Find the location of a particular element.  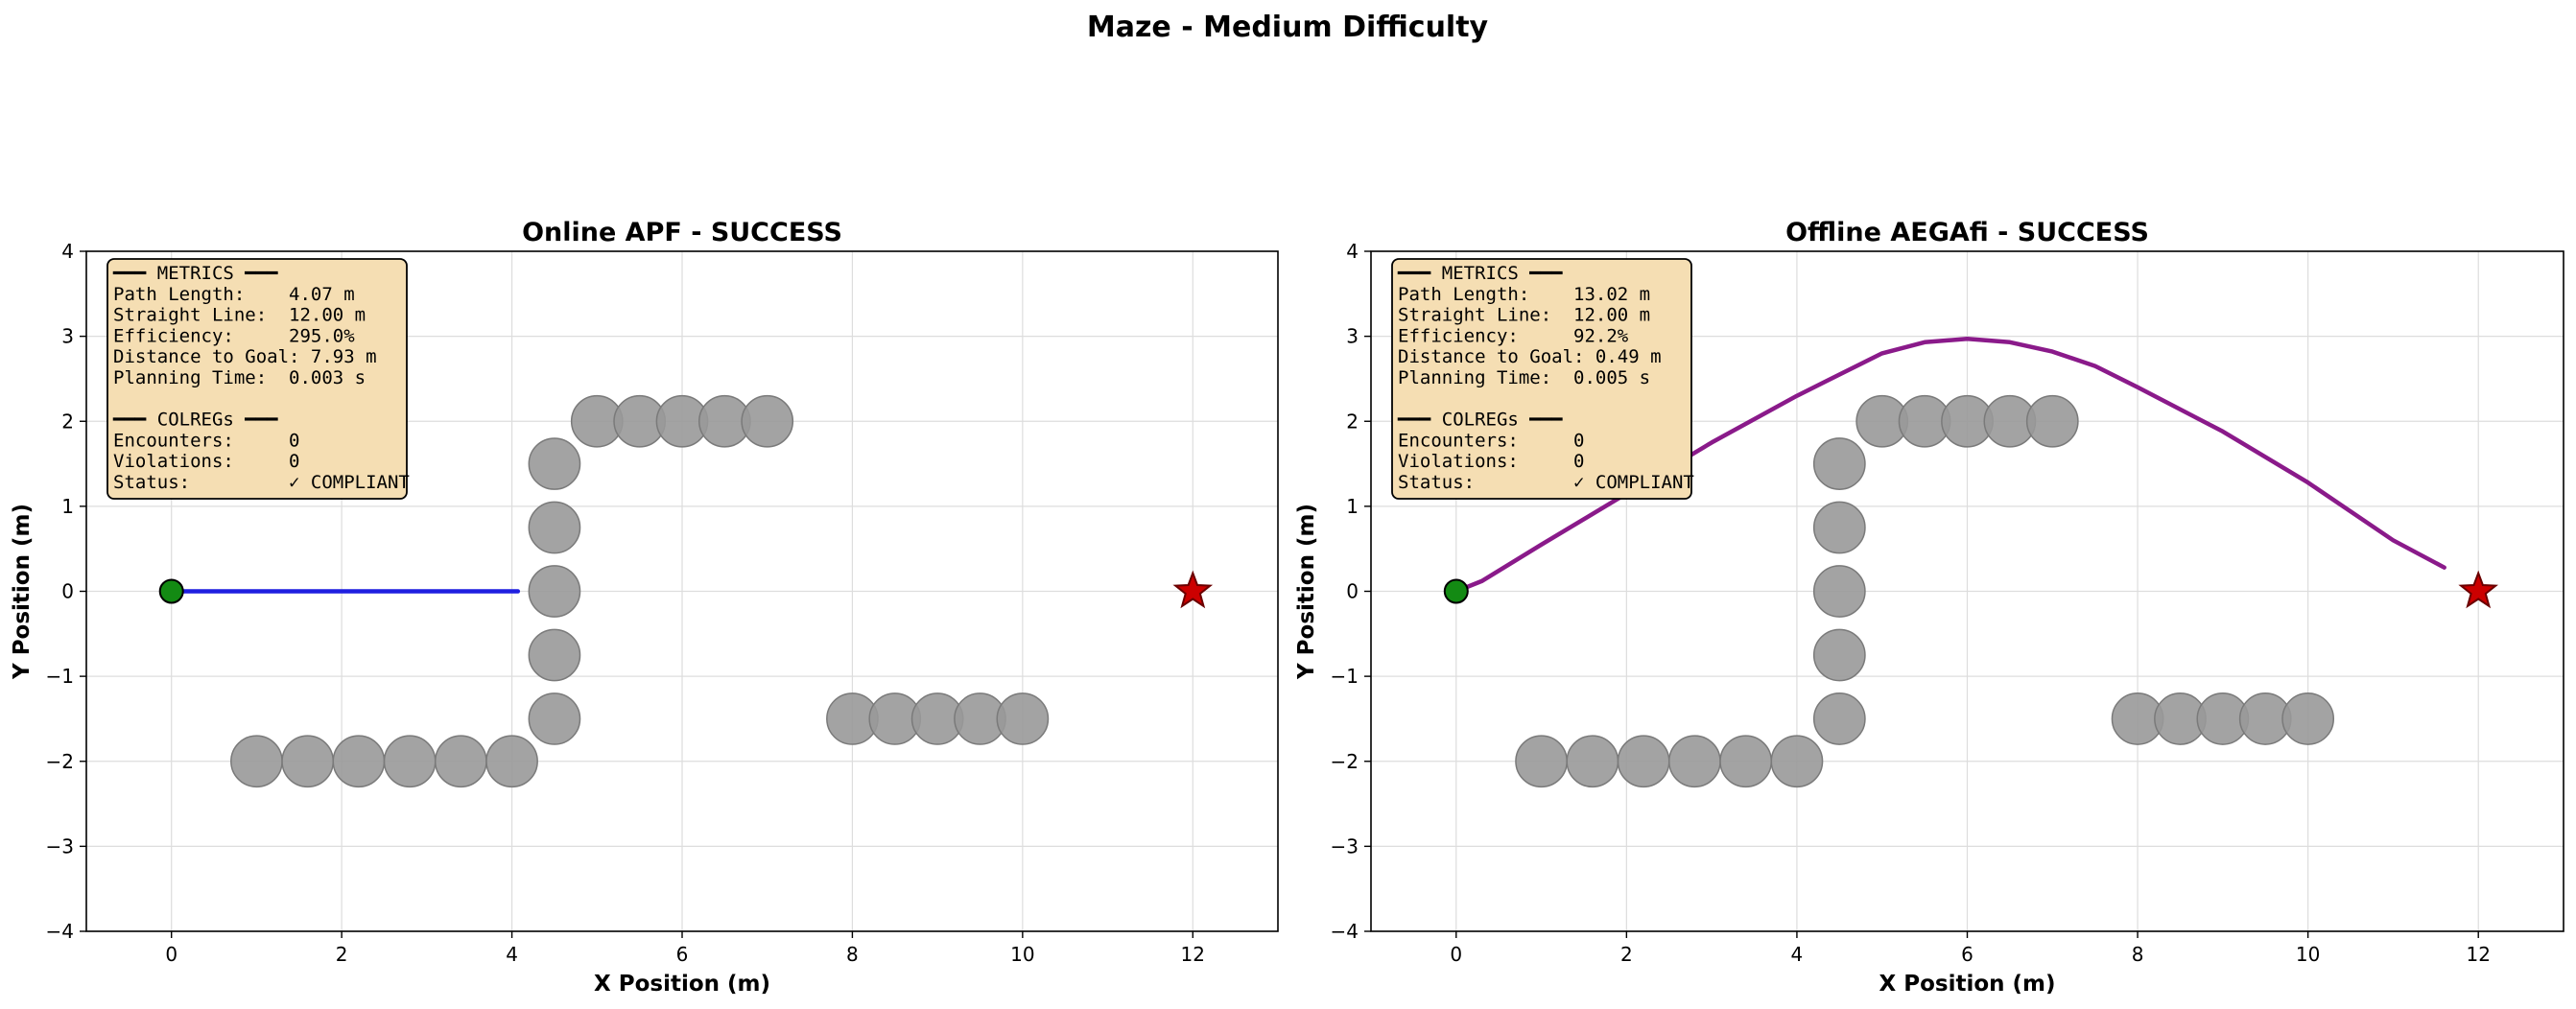

metrics-line: Planning Time: 0.005 s is located at coordinates (1524, 377).